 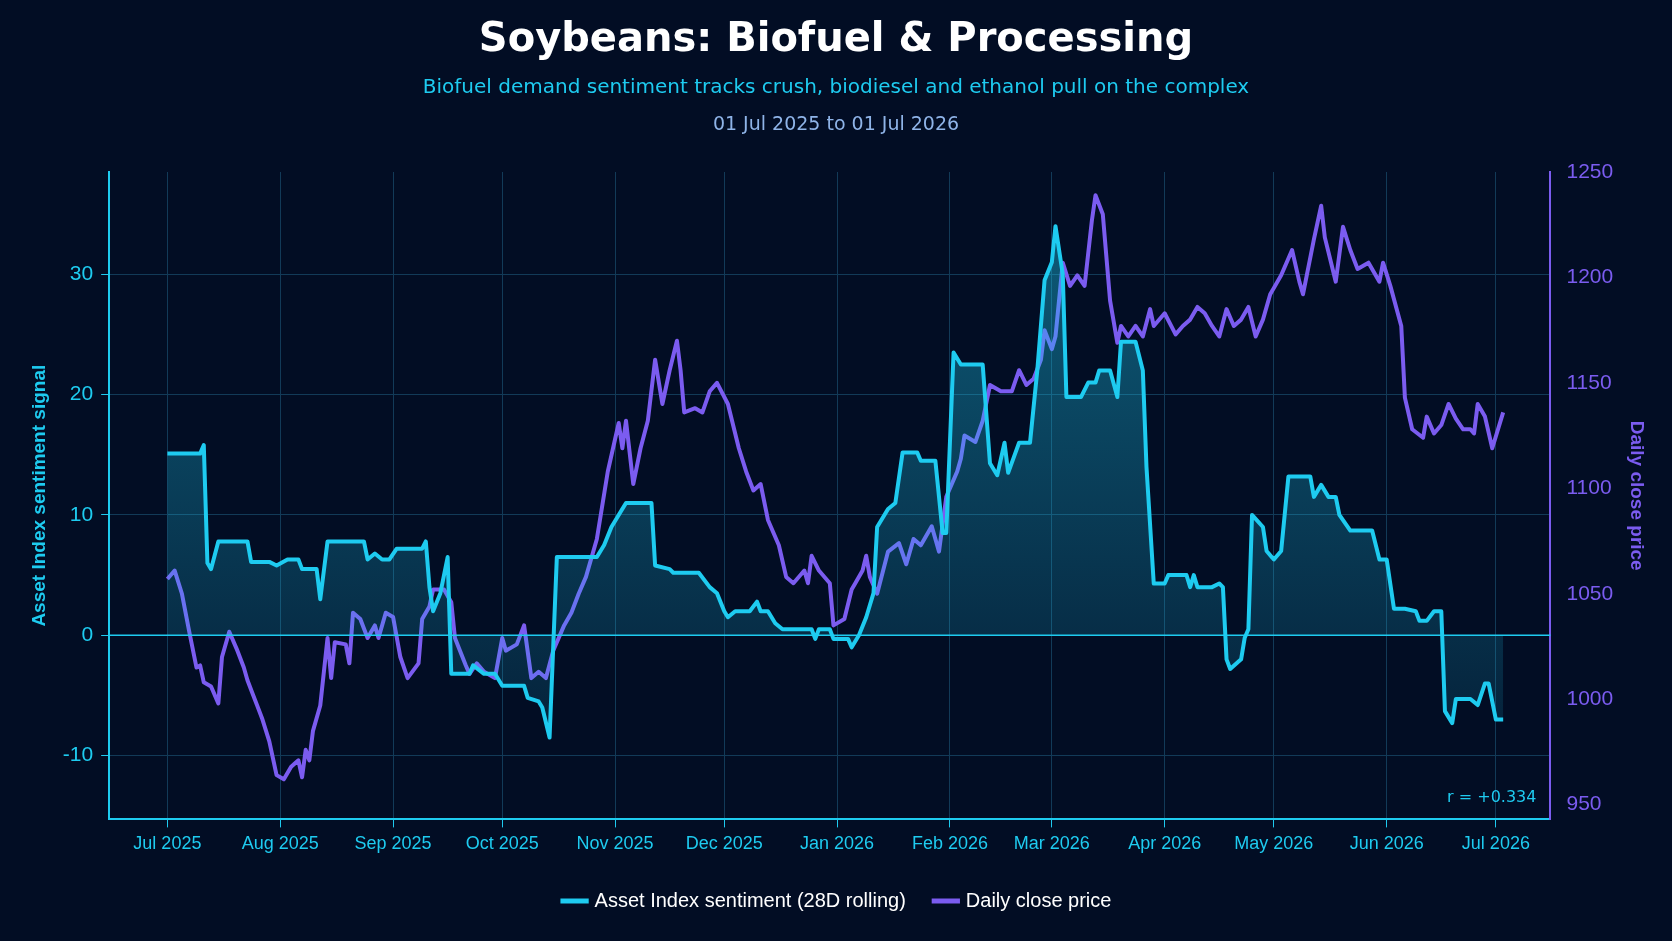 What do you see at coordinates (393, 843) in the screenshot?
I see `x-tick-label: Sep 2025` at bounding box center [393, 843].